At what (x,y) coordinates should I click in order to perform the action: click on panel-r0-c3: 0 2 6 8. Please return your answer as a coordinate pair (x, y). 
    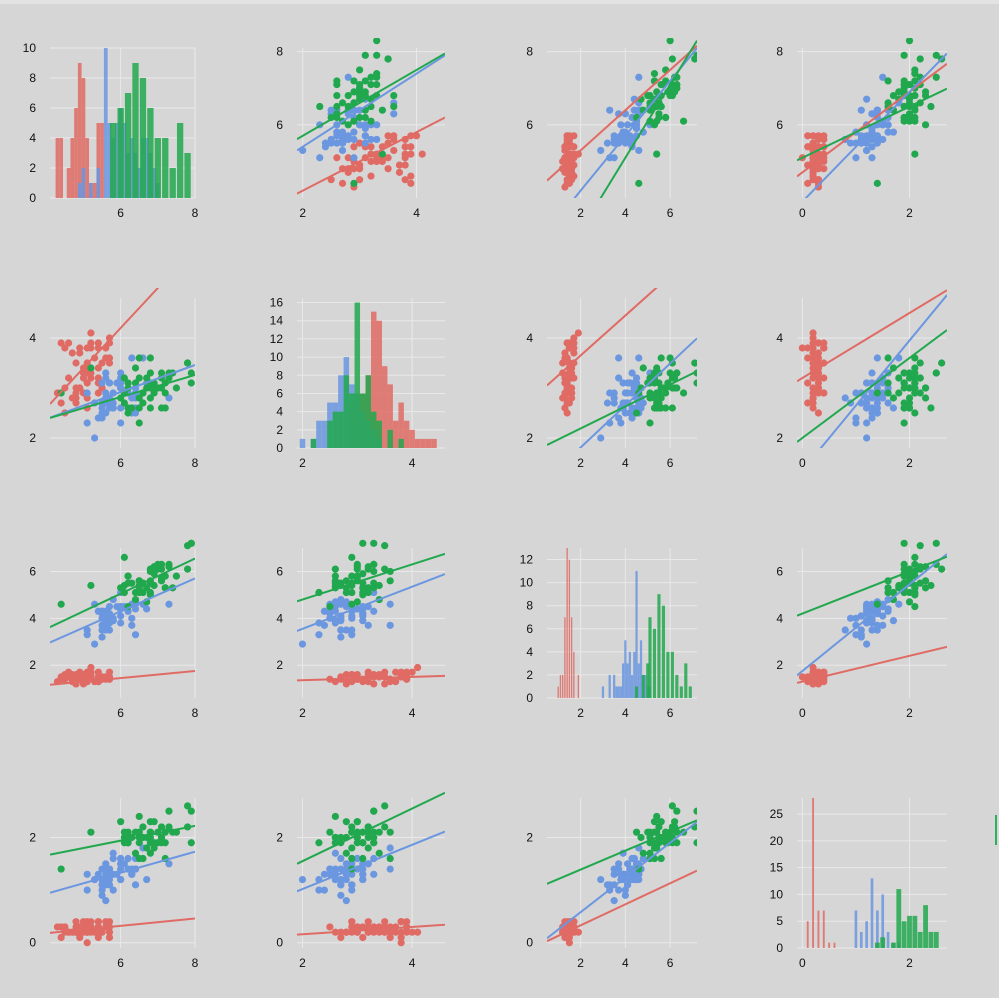
    Looking at the image, I should click on (861, 129).